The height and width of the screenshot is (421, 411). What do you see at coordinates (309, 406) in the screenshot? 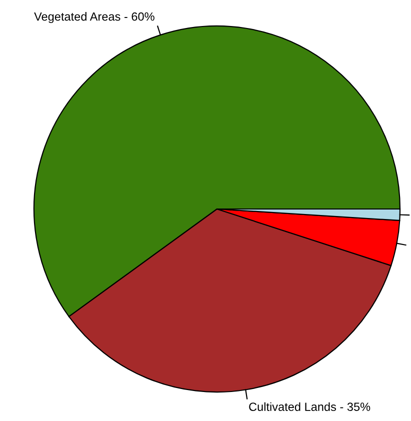
I see `slice-label: Cultivated Lands - 35%` at bounding box center [309, 406].